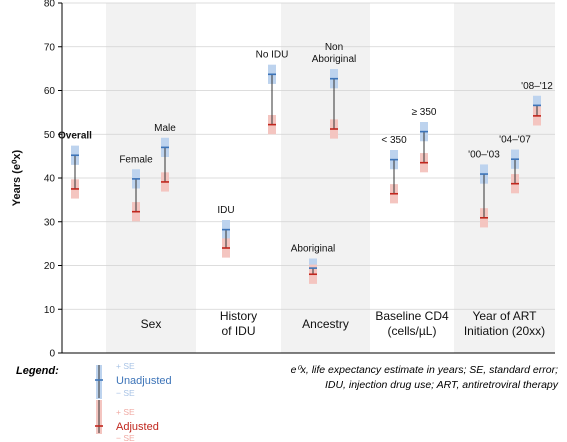 The image size is (567, 442). What do you see at coordinates (52, 354) in the screenshot?
I see `y-tick-label: 0` at bounding box center [52, 354].